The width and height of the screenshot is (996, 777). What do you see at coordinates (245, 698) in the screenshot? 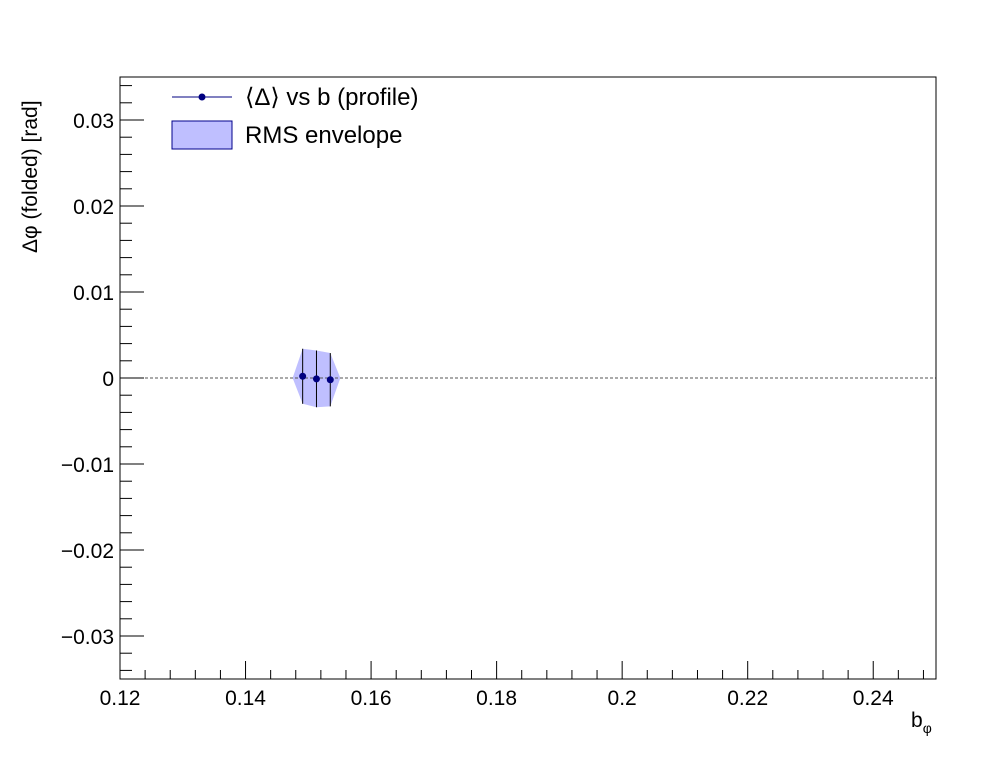
I see `x-tick-label: 0.14` at bounding box center [245, 698].